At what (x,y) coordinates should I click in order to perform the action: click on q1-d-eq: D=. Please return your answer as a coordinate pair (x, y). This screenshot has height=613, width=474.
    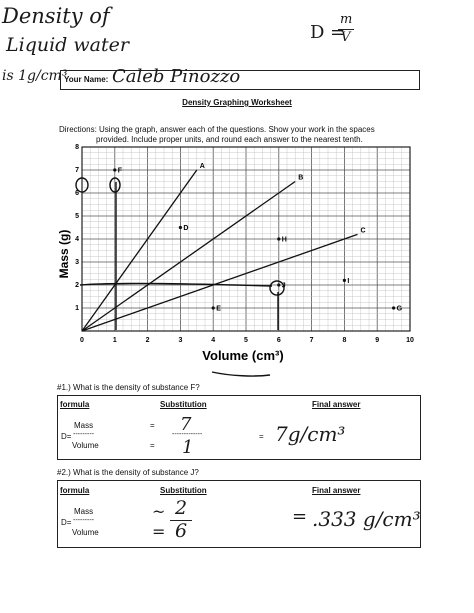
    Looking at the image, I should click on (66, 436).